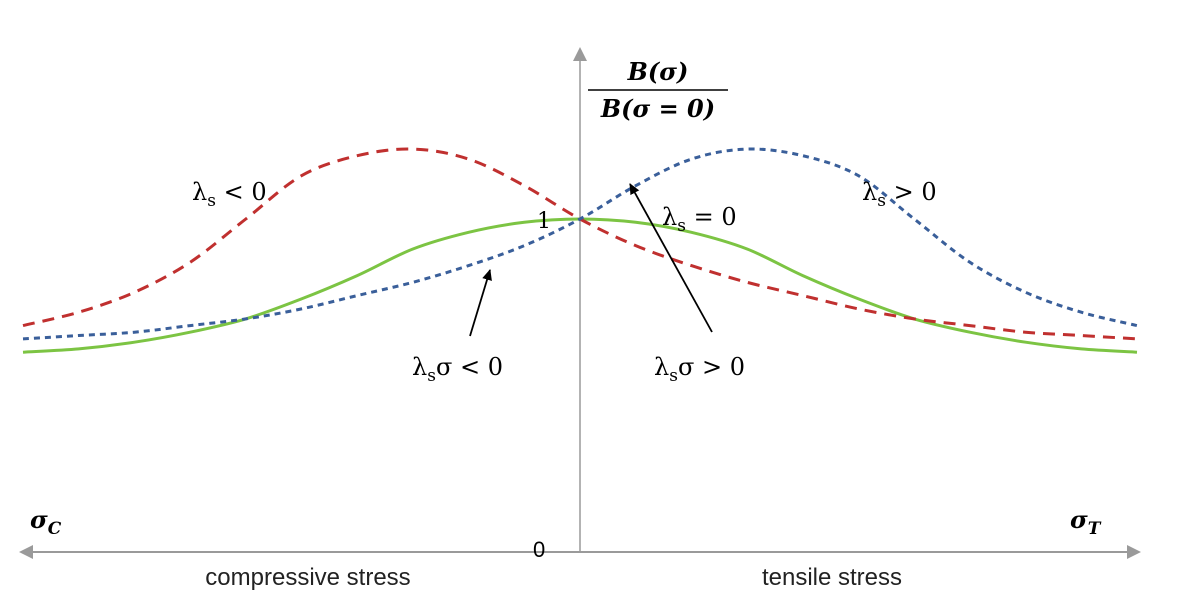 Image resolution: width=1192 pixels, height=610 pixels. Describe the element at coordinates (46, 522) in the screenshot. I see `x-left-end-label: σC` at that location.